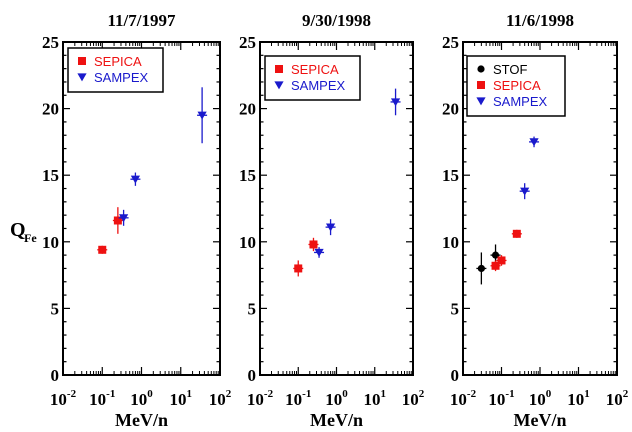  What do you see at coordinates (540, 20) in the screenshot?
I see `chart-title: 11/6/1998` at bounding box center [540, 20].